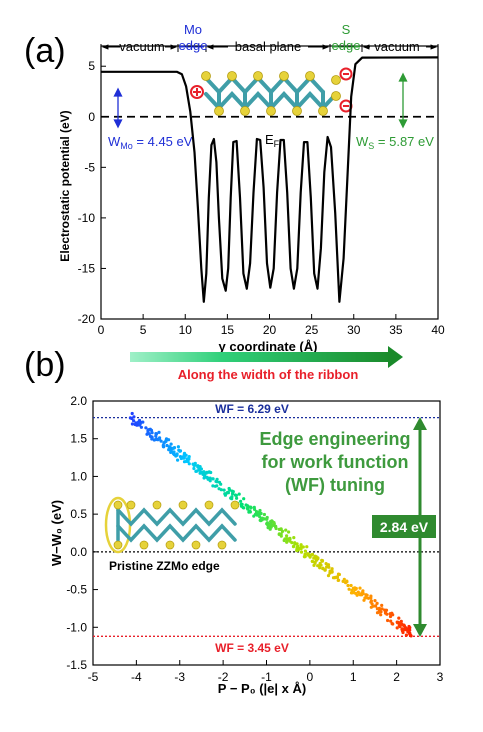 The width and height of the screenshot is (483, 732). What do you see at coordinates (45, 365) in the screenshot?
I see `panel-b-label: (b)` at bounding box center [45, 365].